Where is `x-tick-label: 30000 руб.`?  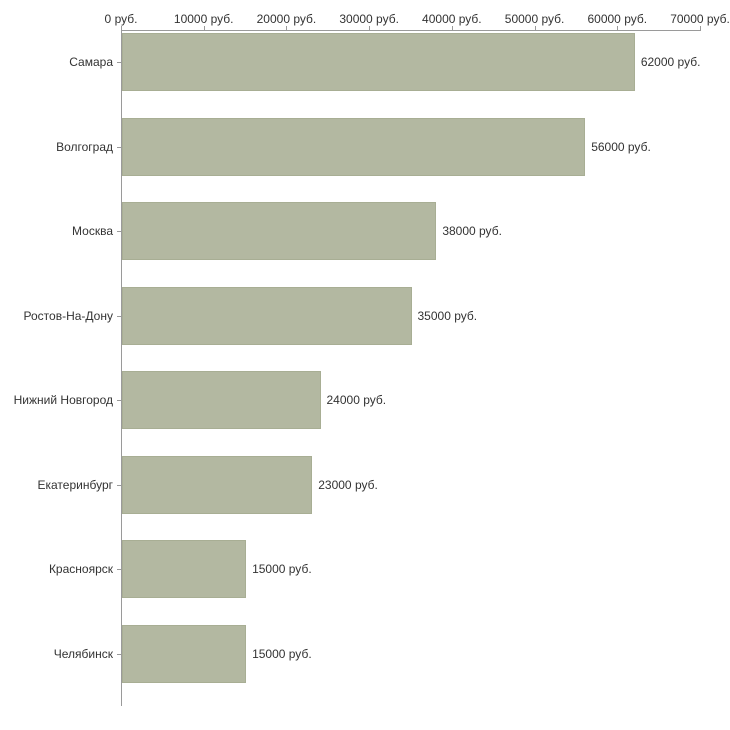
x-tick-label: 30000 руб. is located at coordinates (369, 19).